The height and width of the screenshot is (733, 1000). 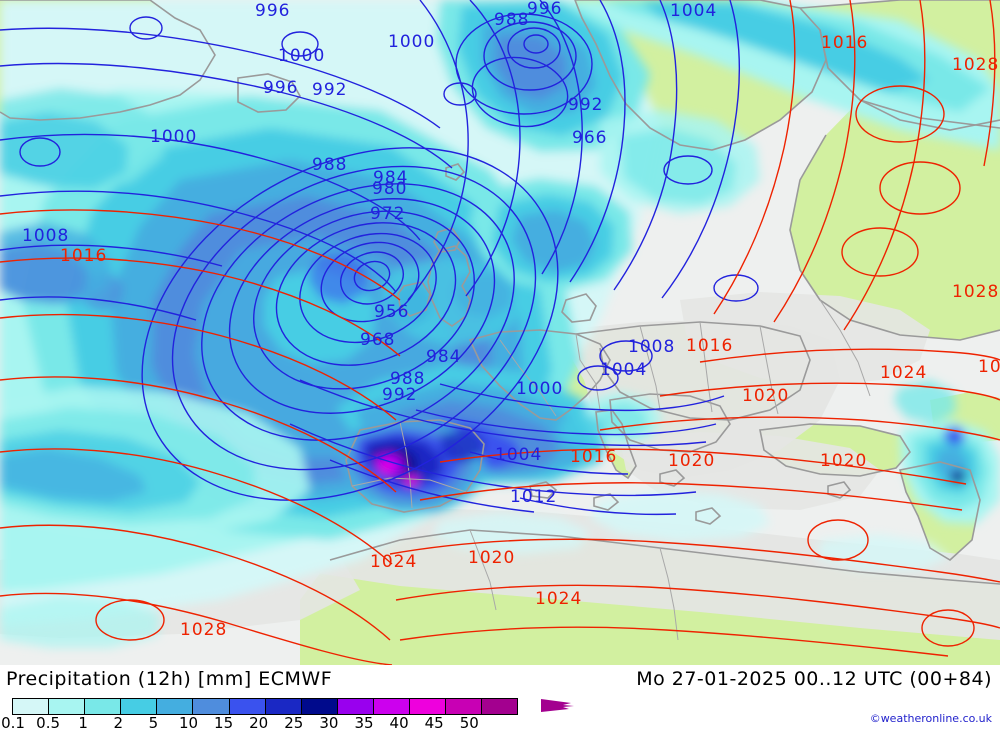 I want to click on legend-tick-45: 45, so click(x=434, y=723).